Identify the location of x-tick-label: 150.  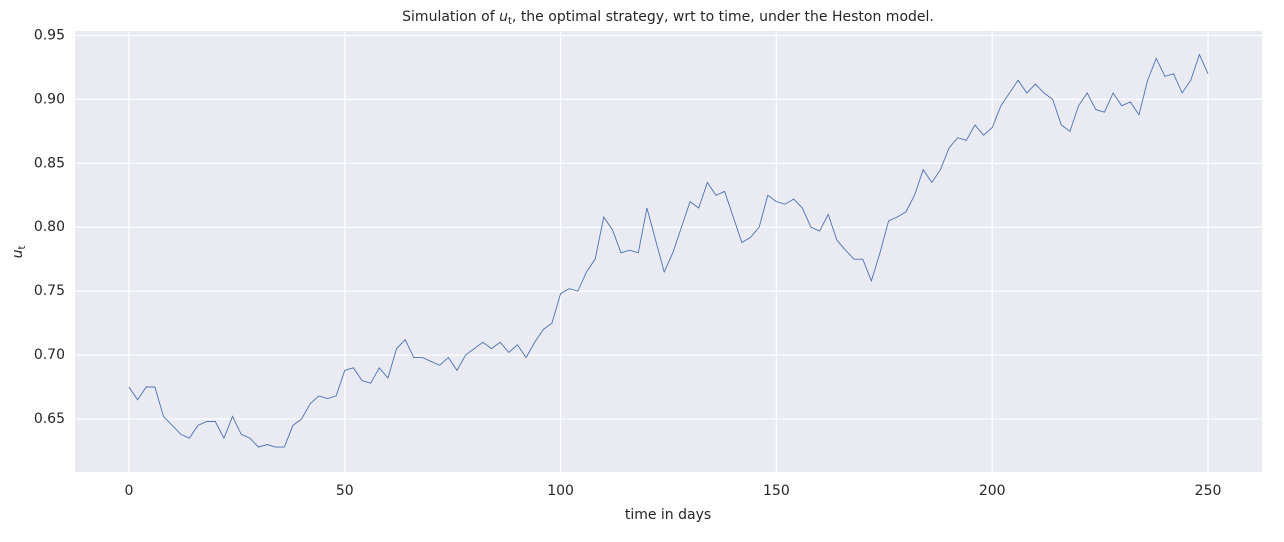
(776, 491).